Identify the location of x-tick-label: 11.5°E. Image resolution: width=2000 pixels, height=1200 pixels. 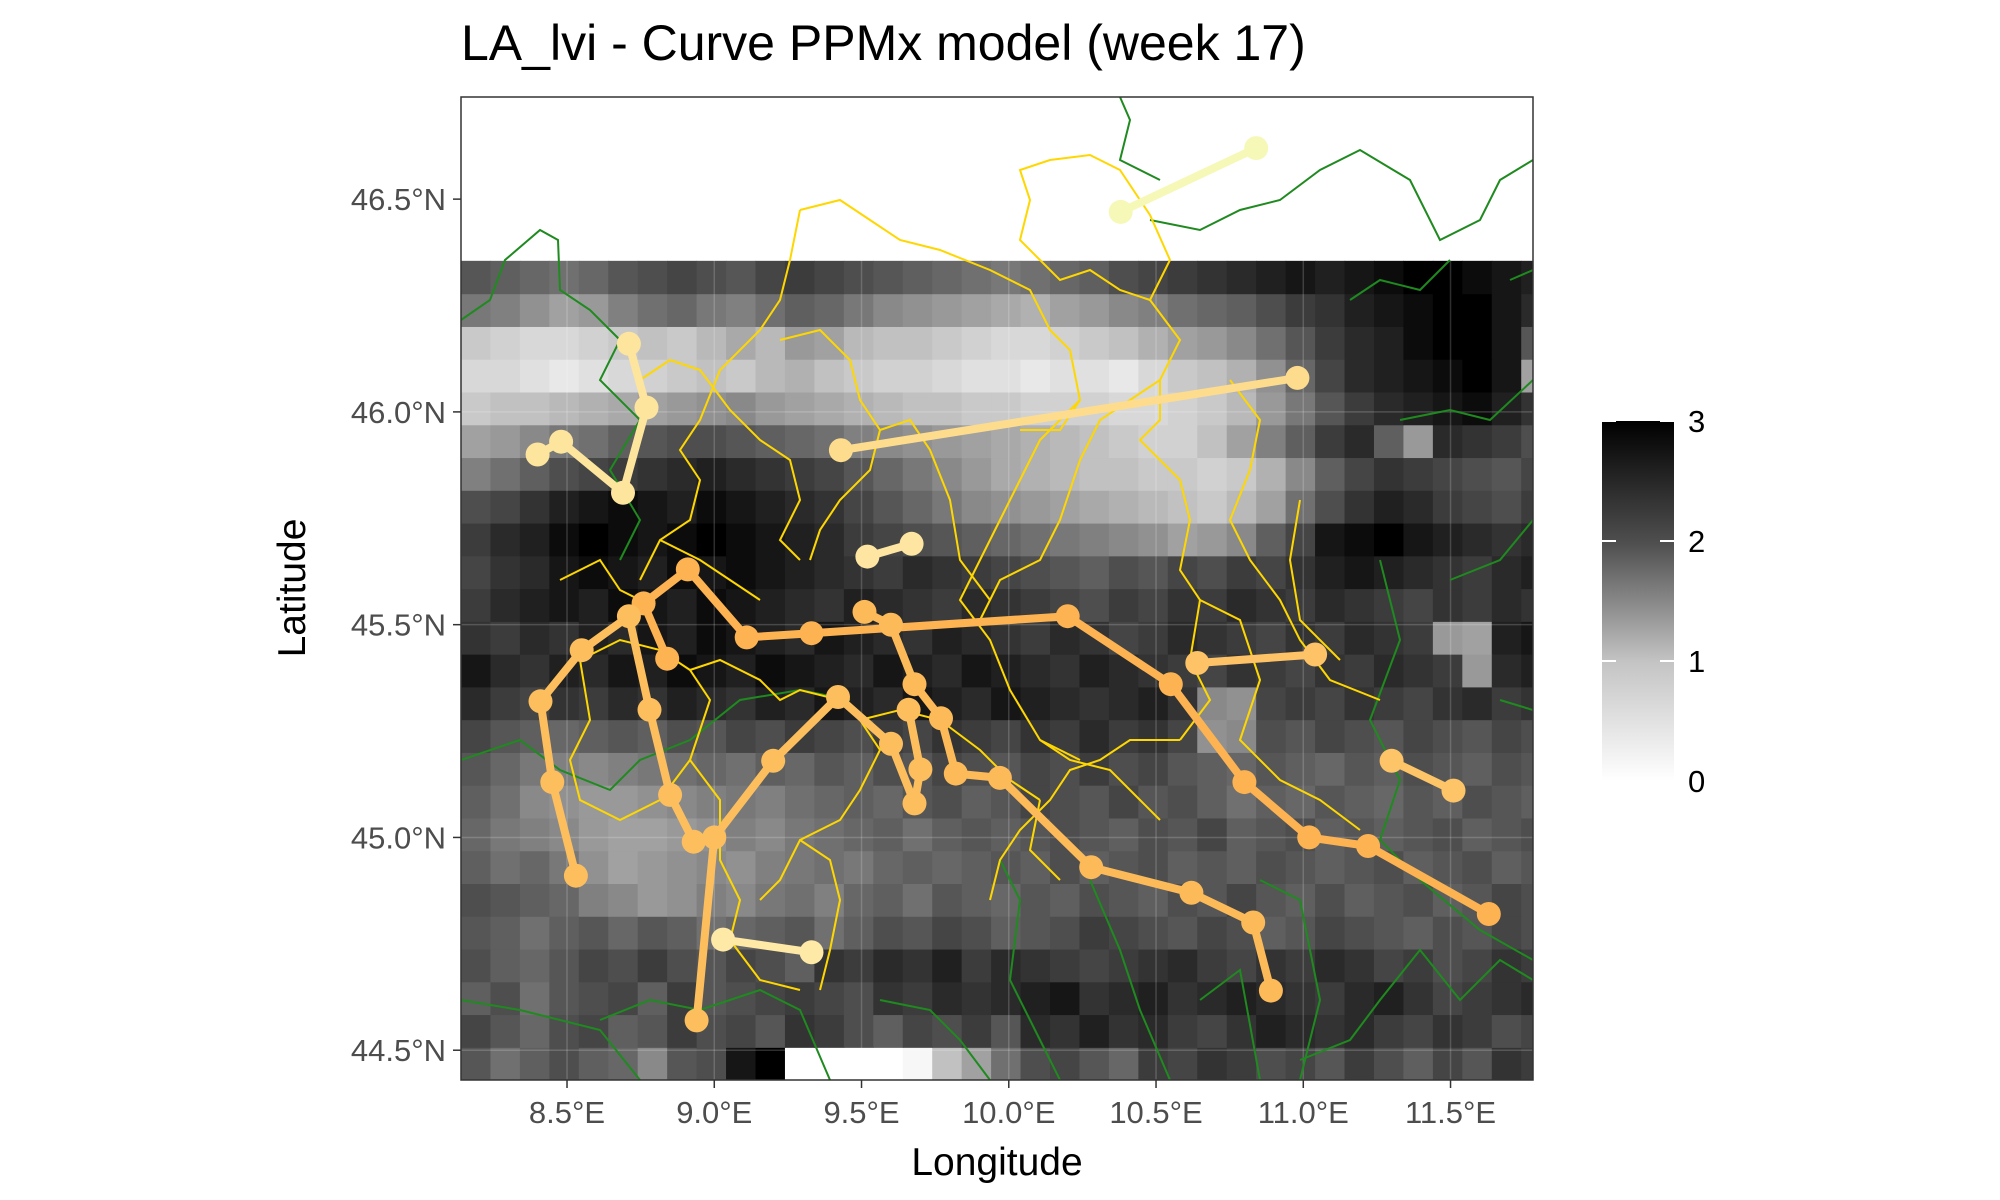
(1450, 1112).